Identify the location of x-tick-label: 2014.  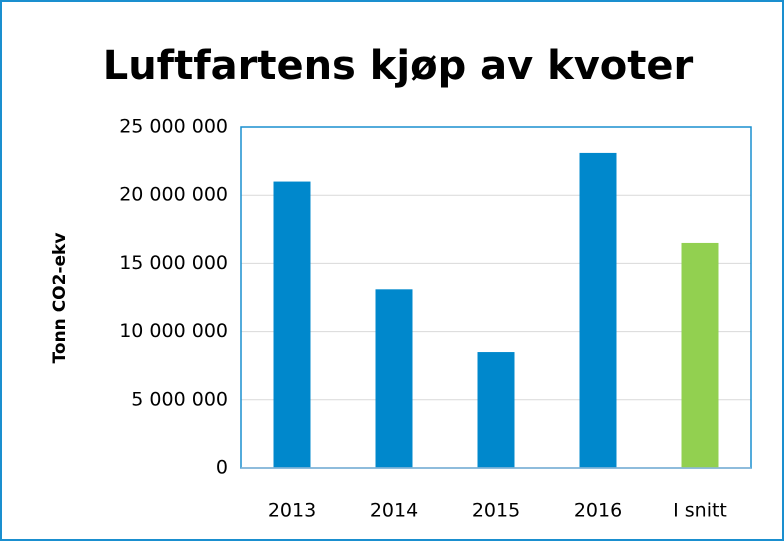
(394, 511).